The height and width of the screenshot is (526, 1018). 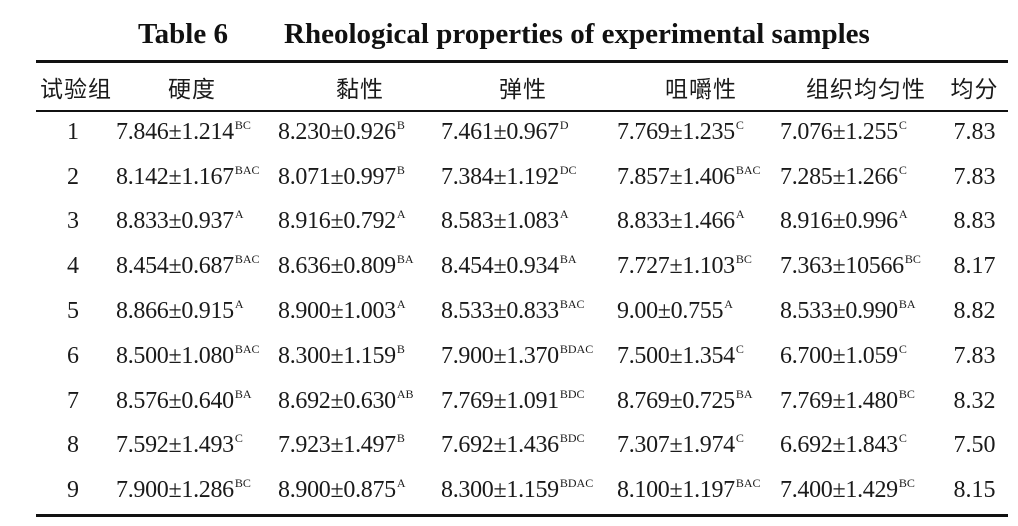 What do you see at coordinates (73, 131) in the screenshot?
I see `cell-group: 1` at bounding box center [73, 131].